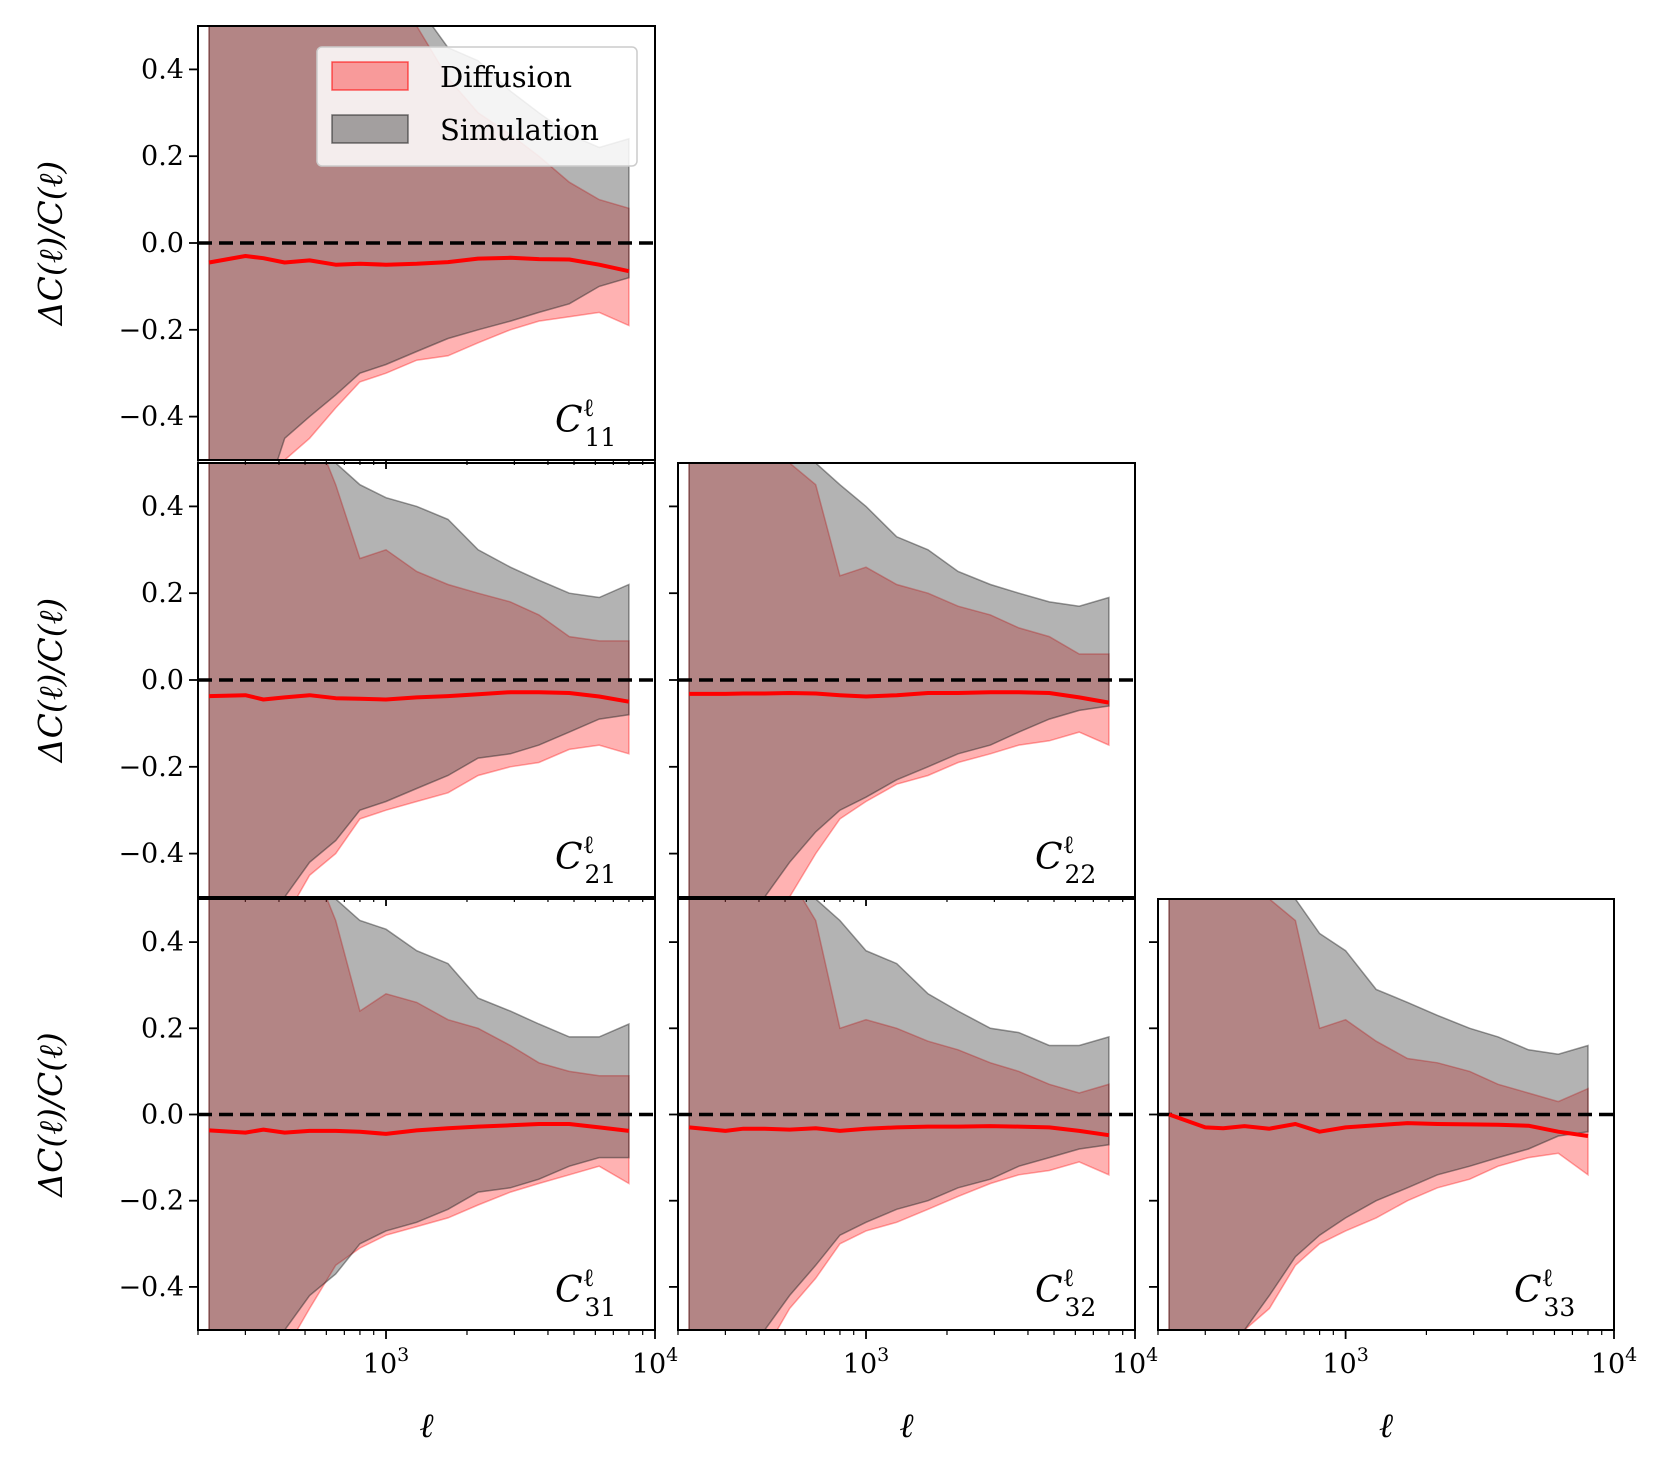 The image size is (1661, 1473). What do you see at coordinates (1065, 859) in the screenshot?
I see `panel-label-C22: Cℓ 22` at bounding box center [1065, 859].